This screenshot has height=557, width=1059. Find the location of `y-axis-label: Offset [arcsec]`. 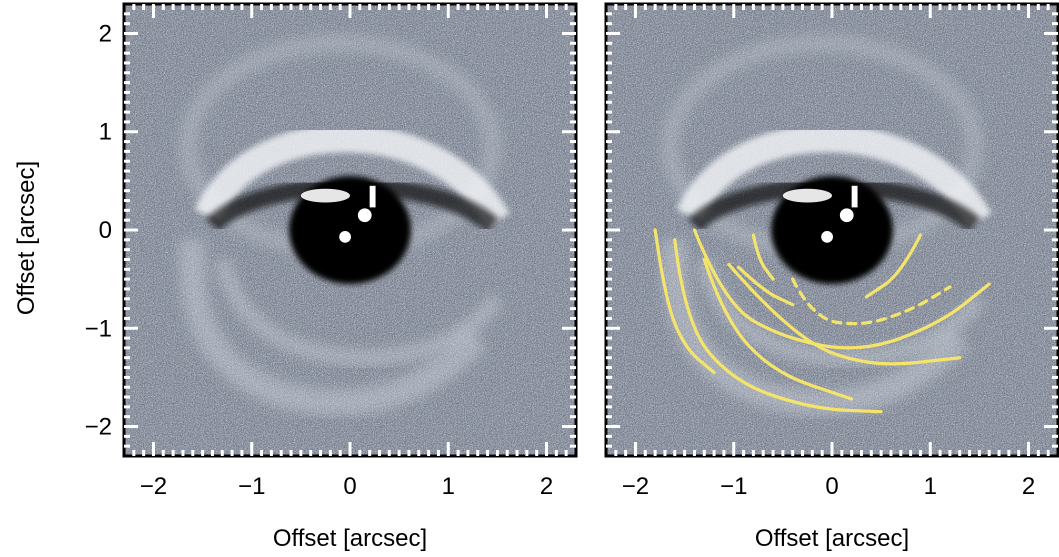

y-axis-label: Offset [arcsec] is located at coordinates (26, 238).